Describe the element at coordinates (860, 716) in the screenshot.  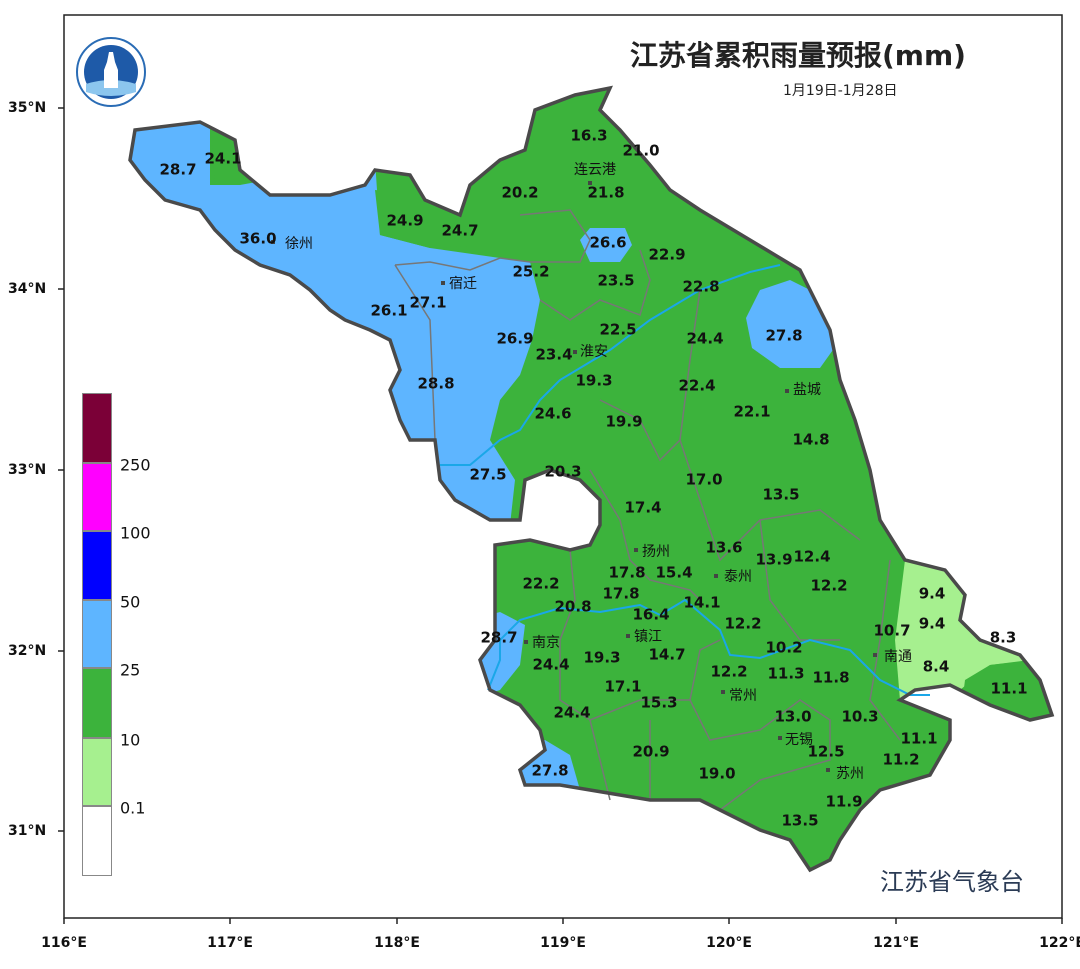
I see `rainfall-value: 10.3` at that location.